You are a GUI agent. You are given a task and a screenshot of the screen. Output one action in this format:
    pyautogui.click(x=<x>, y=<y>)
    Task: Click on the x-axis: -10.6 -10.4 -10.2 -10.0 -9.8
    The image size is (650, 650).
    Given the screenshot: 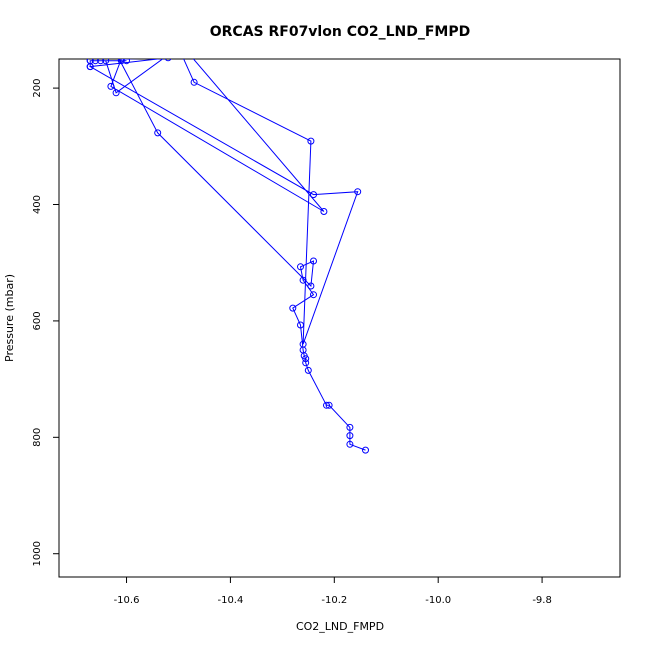 What is the action you would take?
    pyautogui.click(x=333, y=591)
    